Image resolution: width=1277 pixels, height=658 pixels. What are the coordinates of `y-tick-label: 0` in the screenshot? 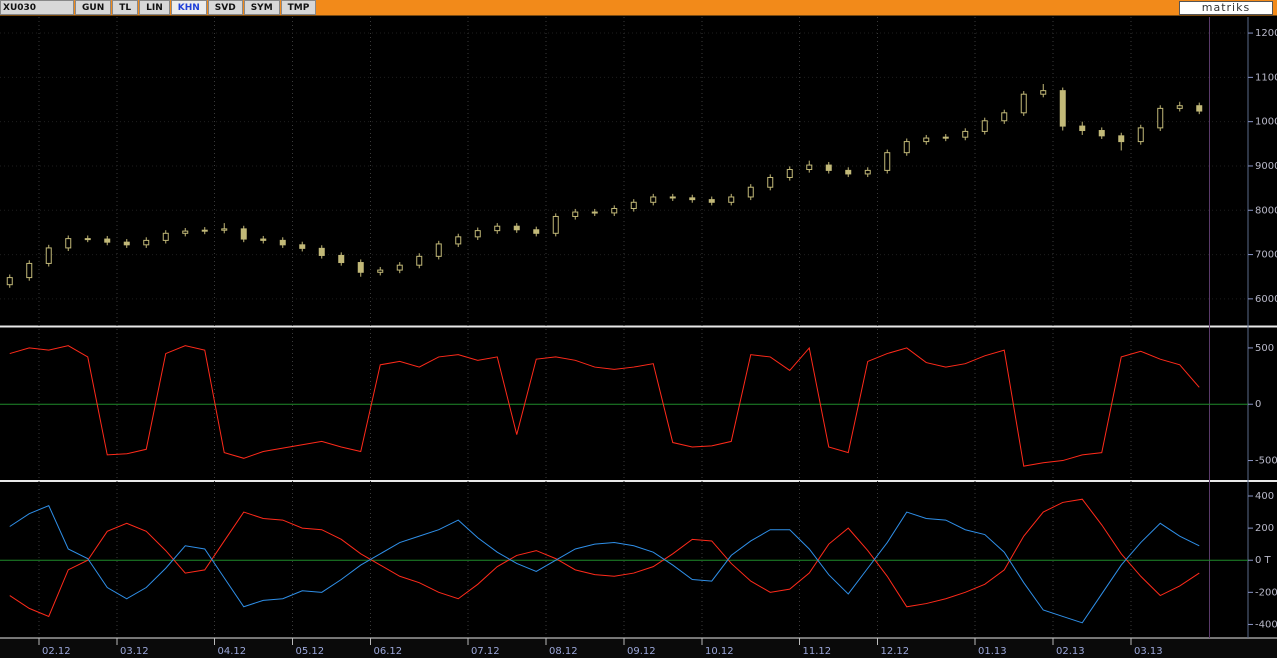 It's located at (1258, 404).